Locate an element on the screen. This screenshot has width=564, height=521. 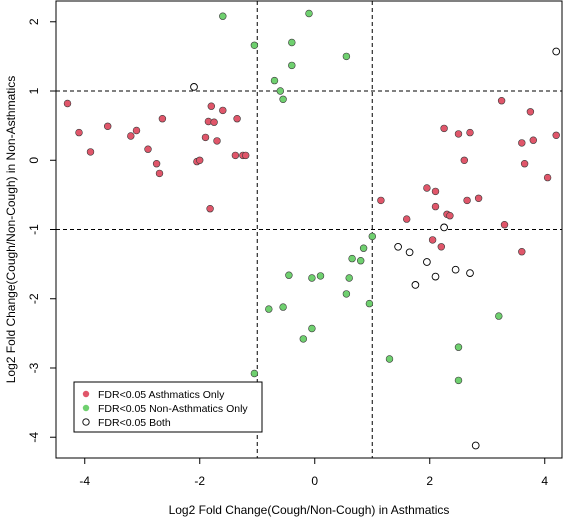
y-tick-label: -1 is located at coordinates (34, 229).